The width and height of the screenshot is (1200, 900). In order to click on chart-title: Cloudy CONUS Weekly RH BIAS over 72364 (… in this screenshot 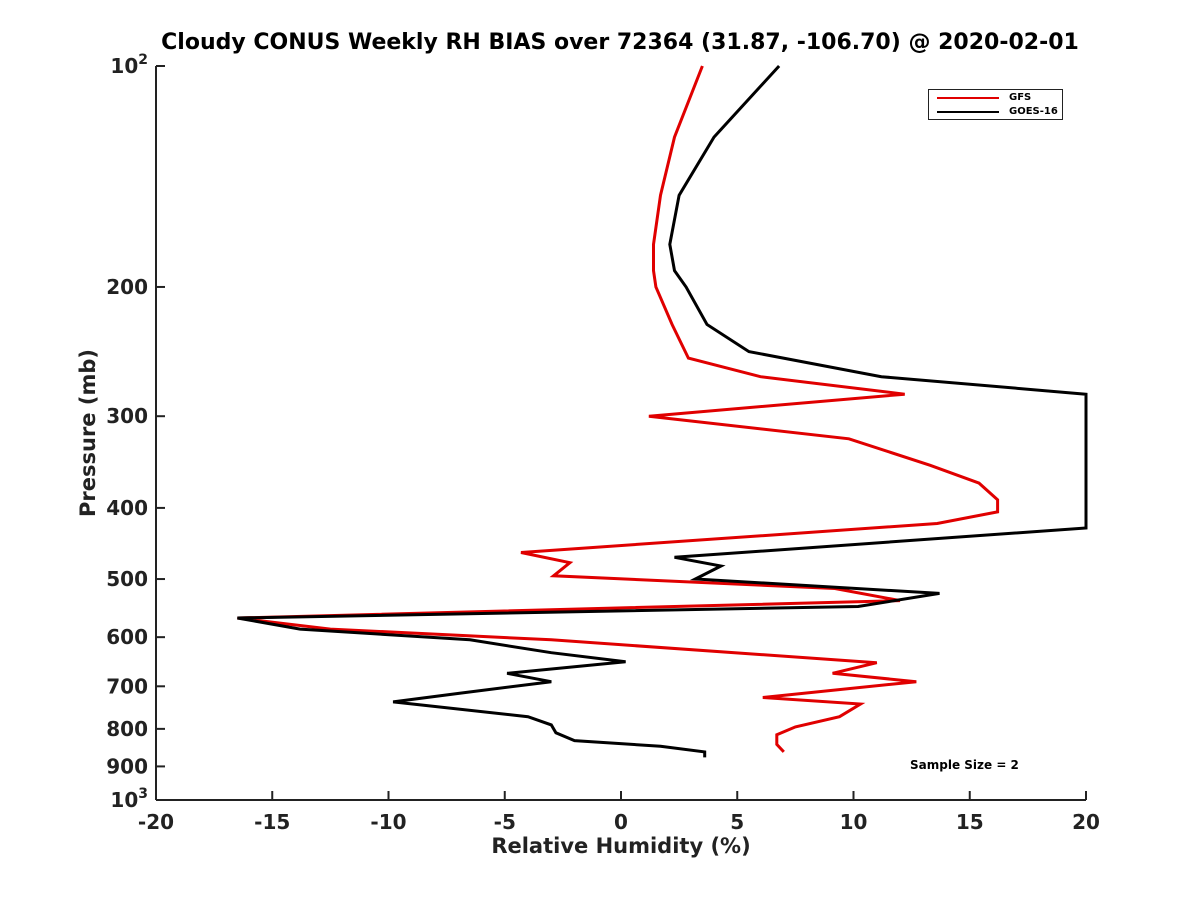, I will do `click(620, 42)`.